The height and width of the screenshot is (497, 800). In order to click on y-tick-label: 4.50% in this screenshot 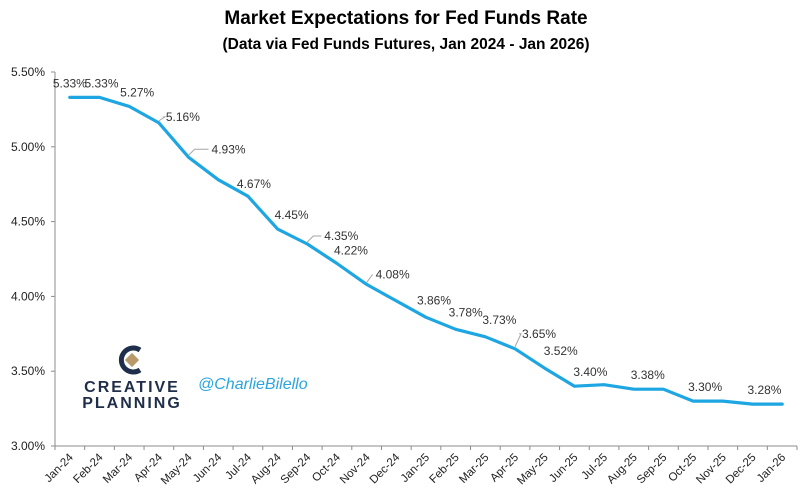, I will do `click(28, 222)`.